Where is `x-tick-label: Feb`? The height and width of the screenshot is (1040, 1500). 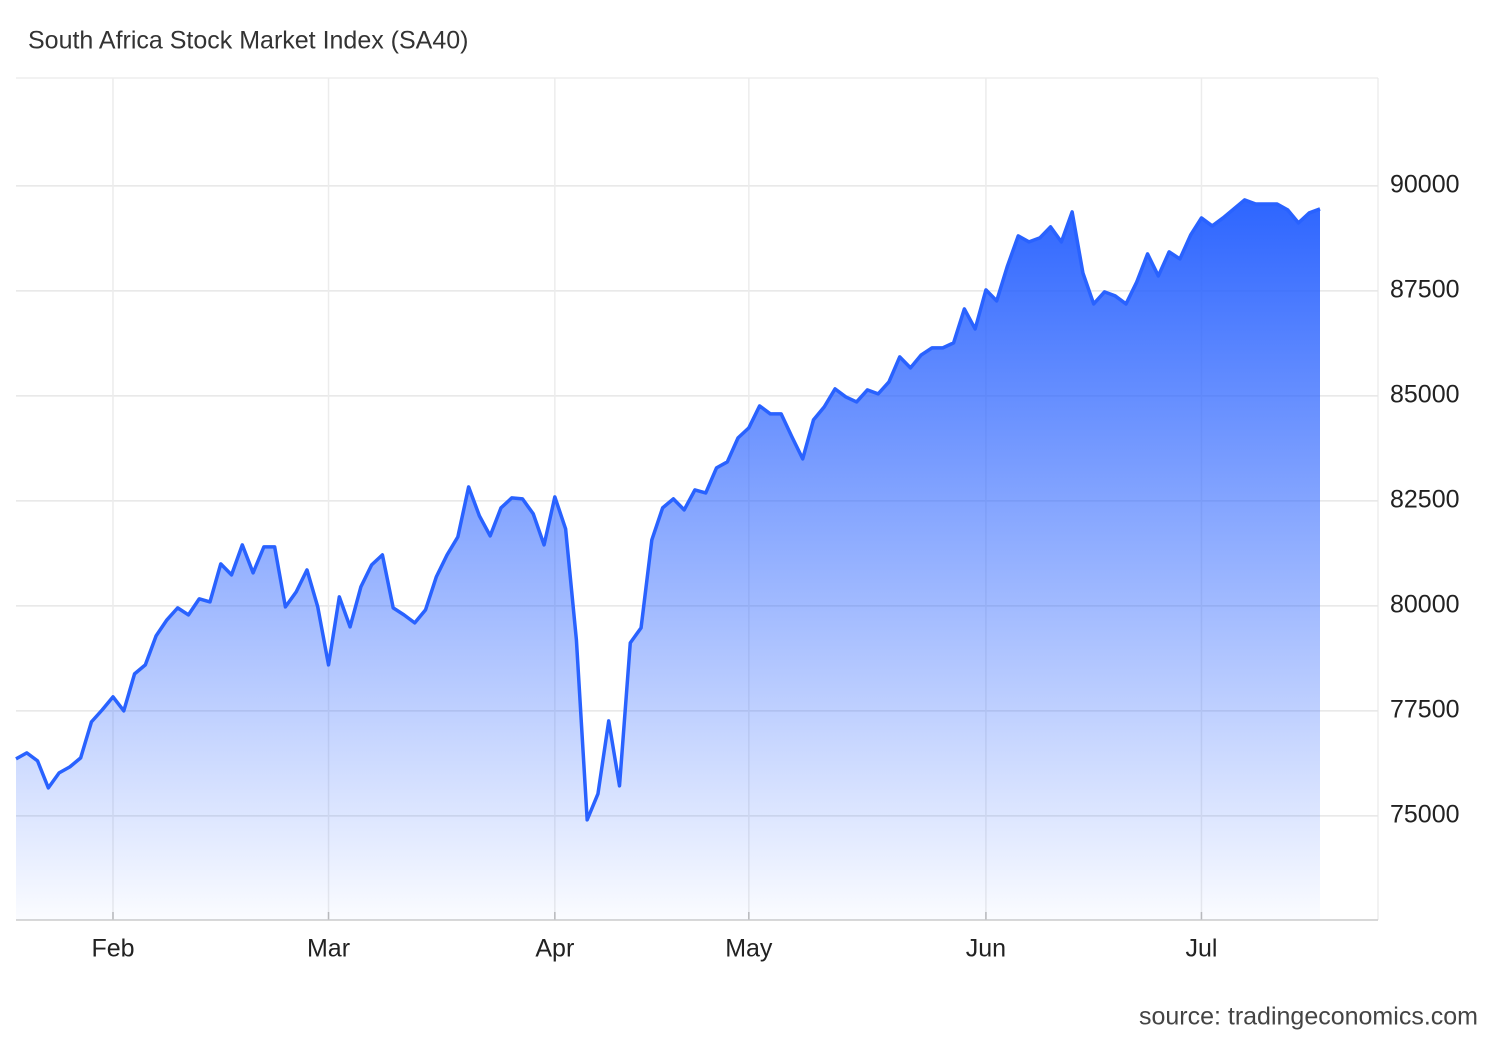
x-tick-label: Feb is located at coordinates (112, 949).